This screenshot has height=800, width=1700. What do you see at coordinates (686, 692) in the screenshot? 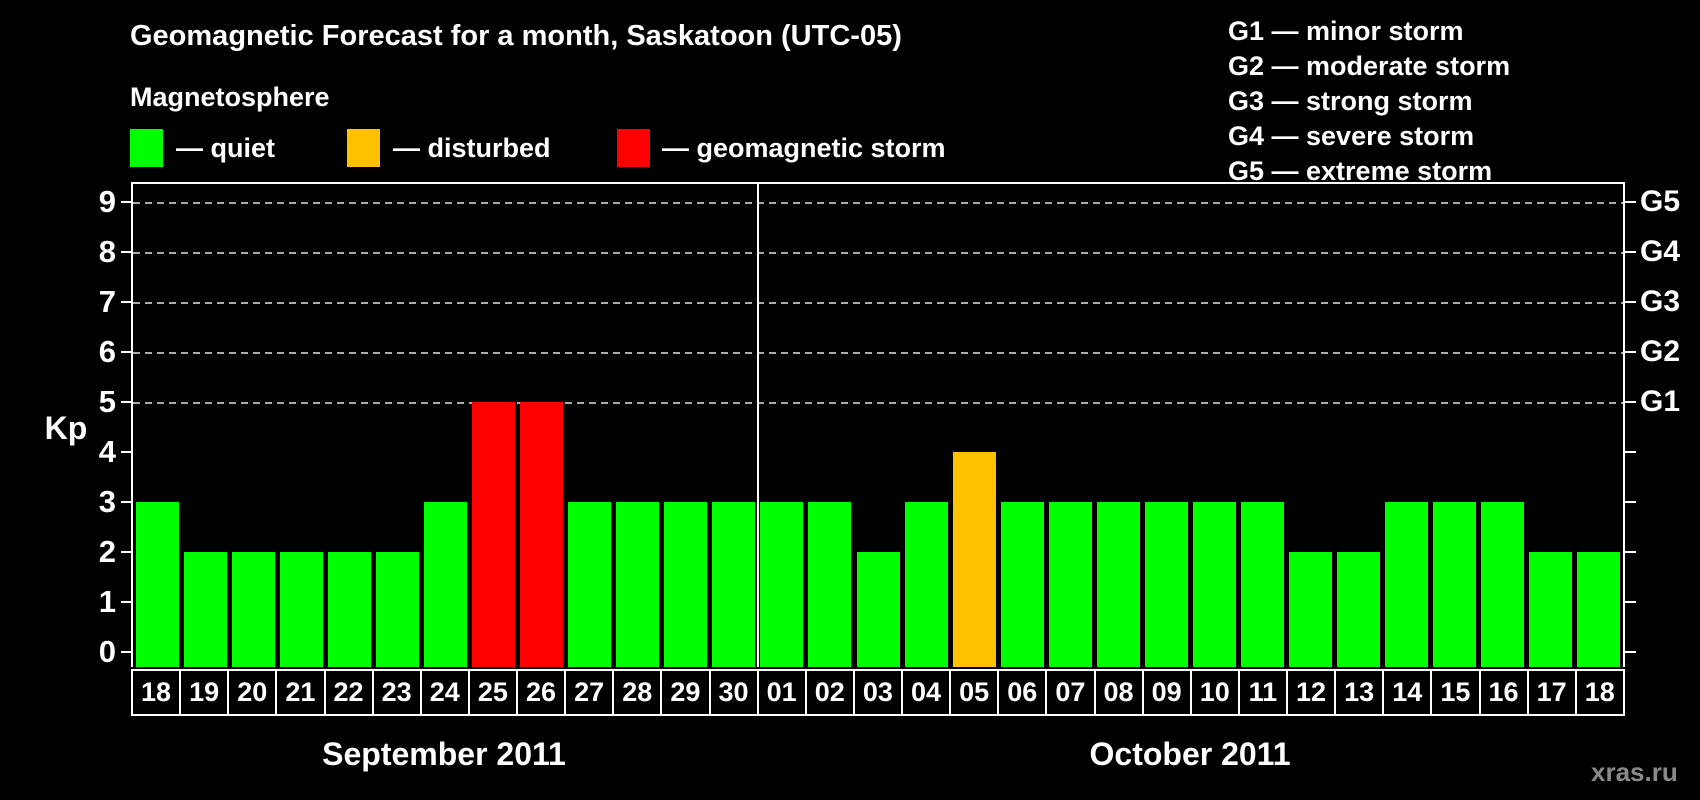
I see `day-label-sep-29: 29` at bounding box center [686, 692].